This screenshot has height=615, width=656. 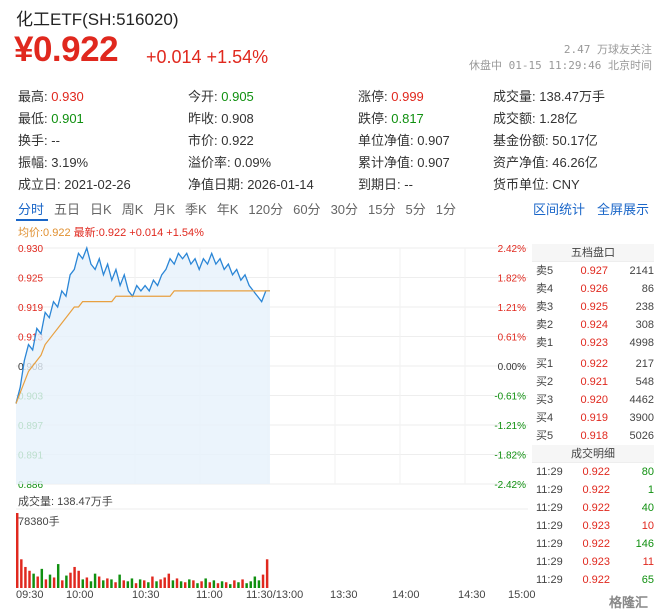 What do you see at coordinates (647, 289) in the screenshot?
I see `row-volume: 86` at bounding box center [647, 289].